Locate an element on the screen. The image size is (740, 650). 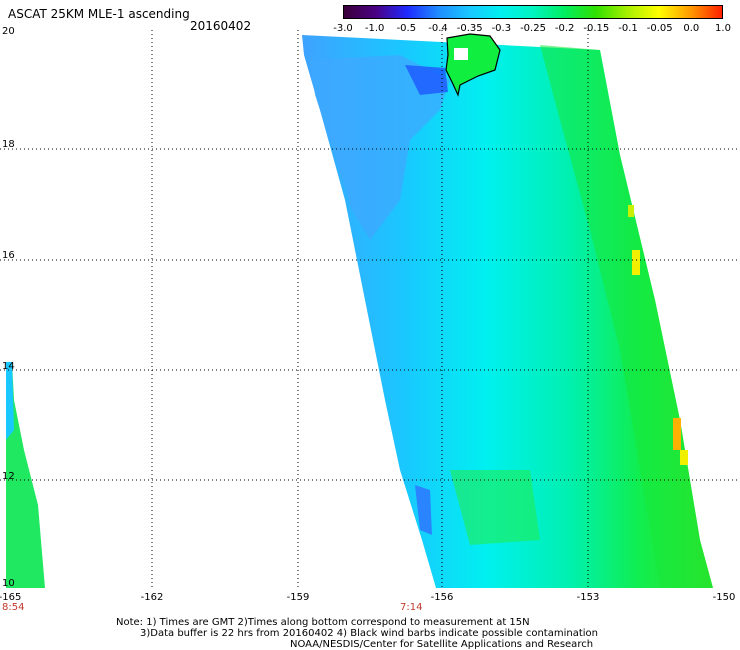
swath-blue-patch is located at coordinates (380, 147).